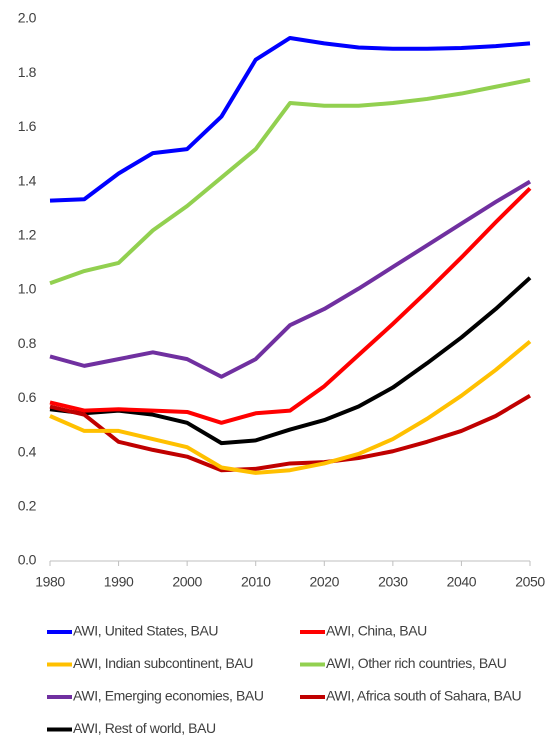  Describe the element at coordinates (187, 582) in the screenshot. I see `x-tick-label: 2000` at that location.